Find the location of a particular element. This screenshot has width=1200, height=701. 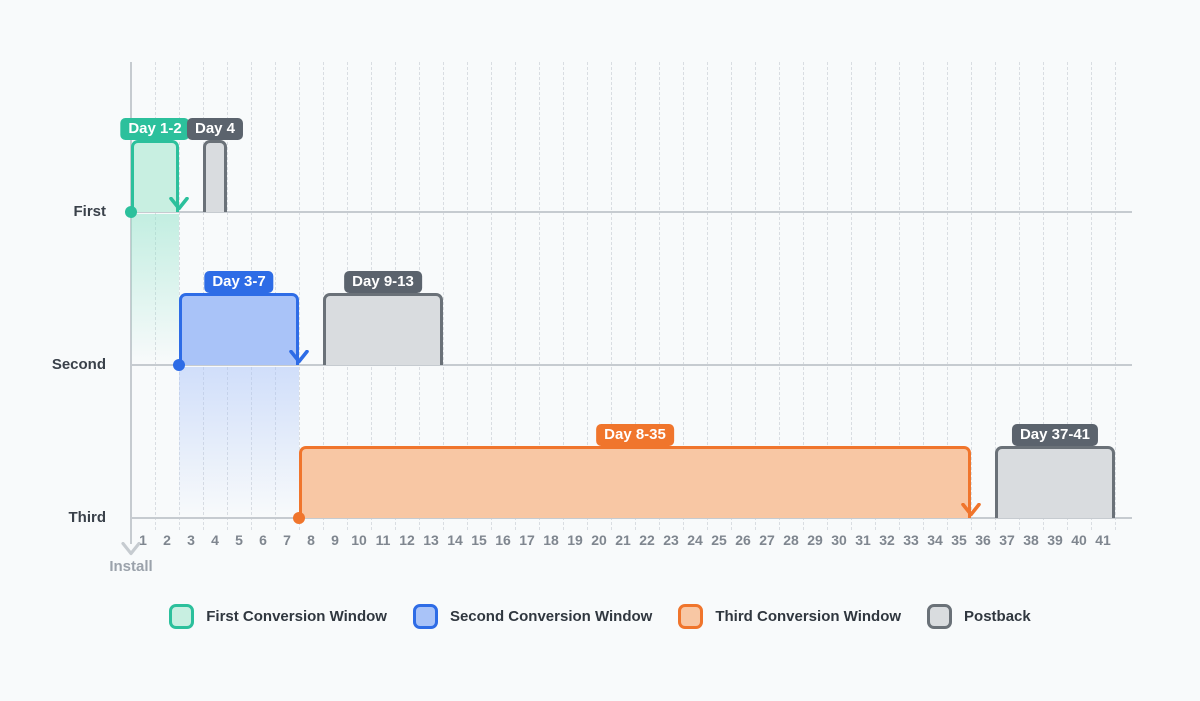

legend-item-gray: Postback is located at coordinates (979, 616).